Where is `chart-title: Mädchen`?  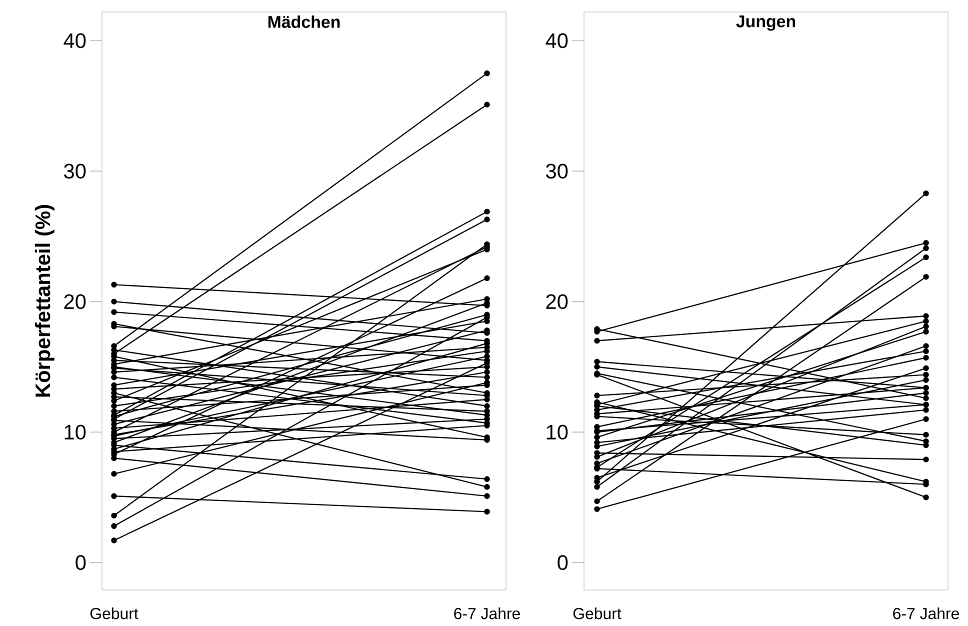 chart-title: Mädchen is located at coordinates (304, 22).